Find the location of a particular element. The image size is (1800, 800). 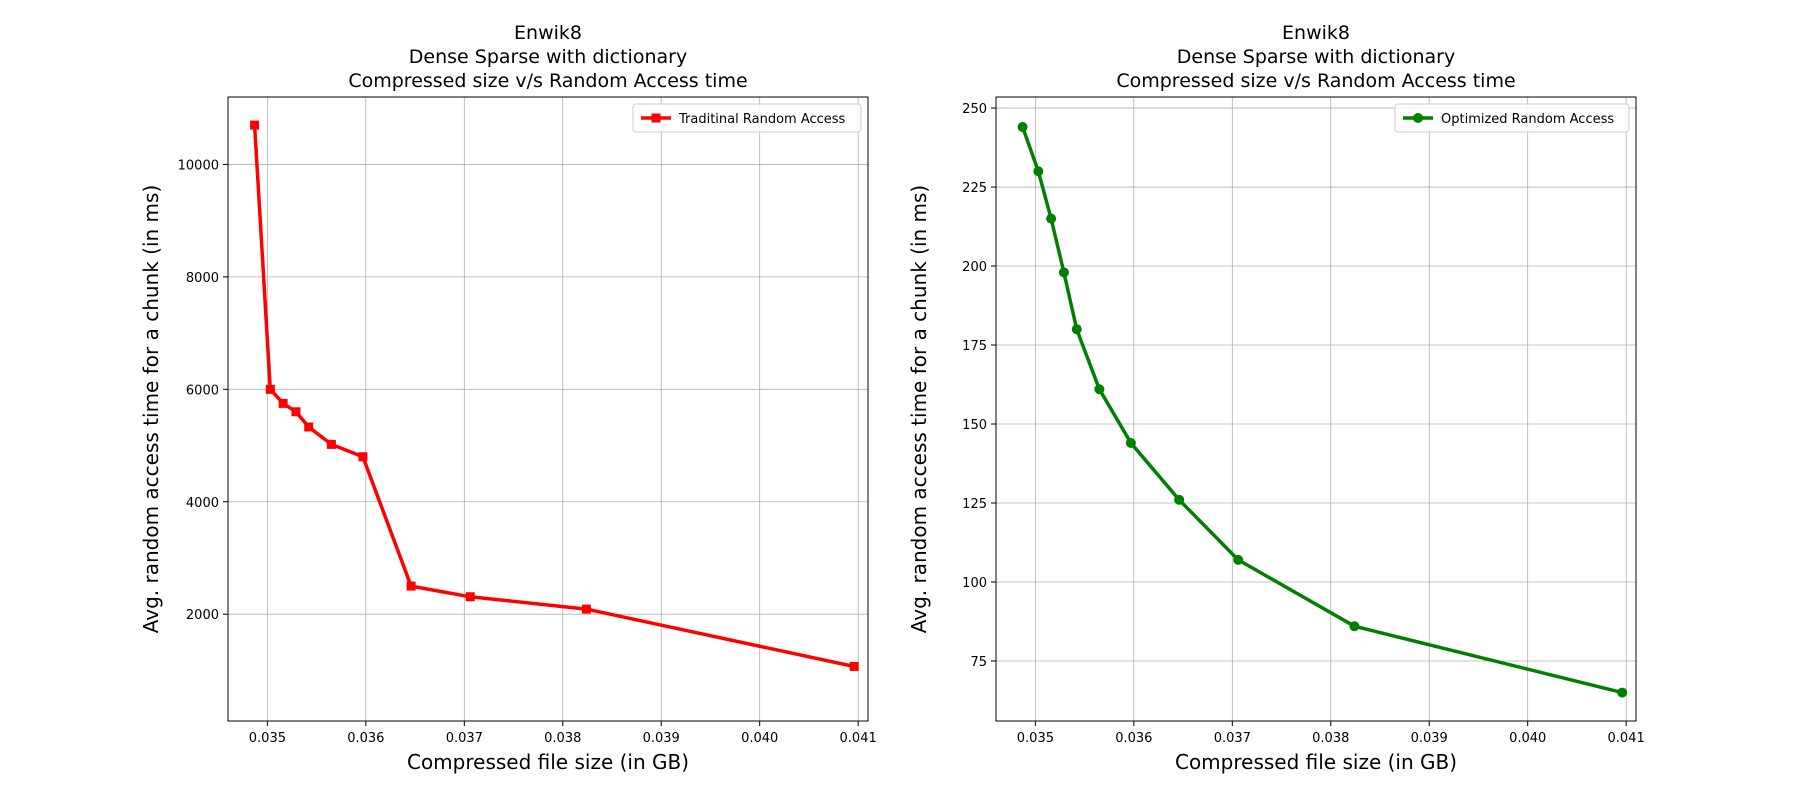

y-tick-label: 125 is located at coordinates (974, 504).